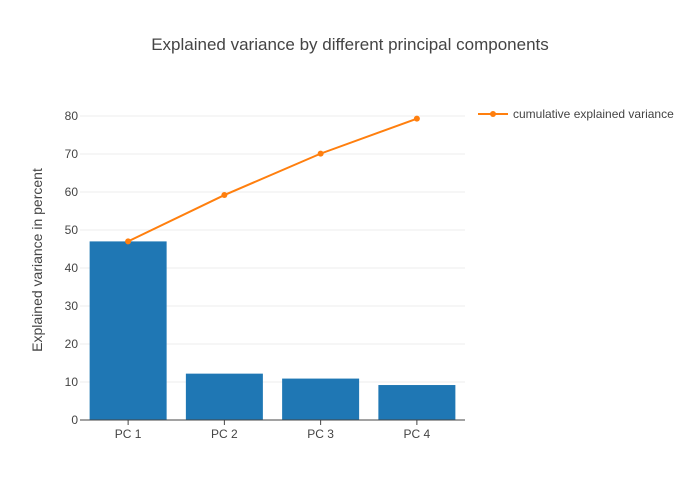  What do you see at coordinates (72, 268) in the screenshot?
I see `y-tick-label: 40` at bounding box center [72, 268].